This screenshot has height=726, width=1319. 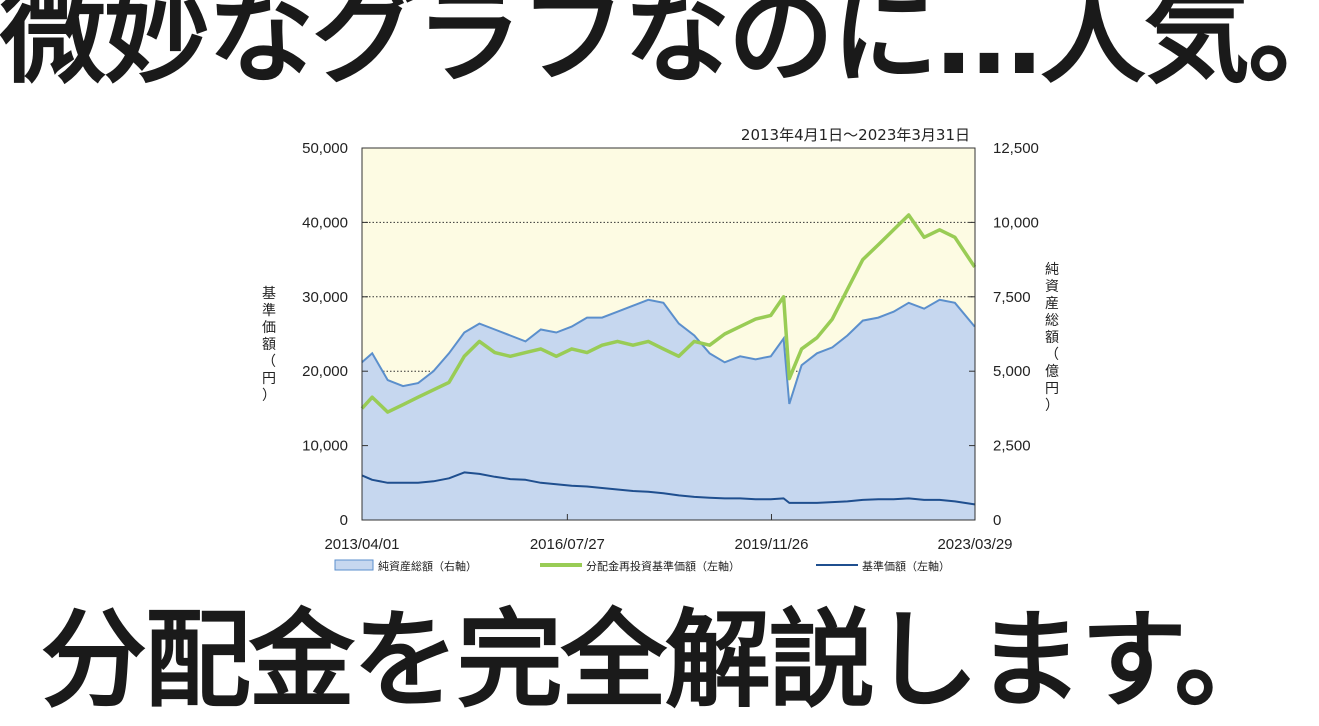 I want to click on y-left-tick-label: 40,000, so click(x=325, y=222).